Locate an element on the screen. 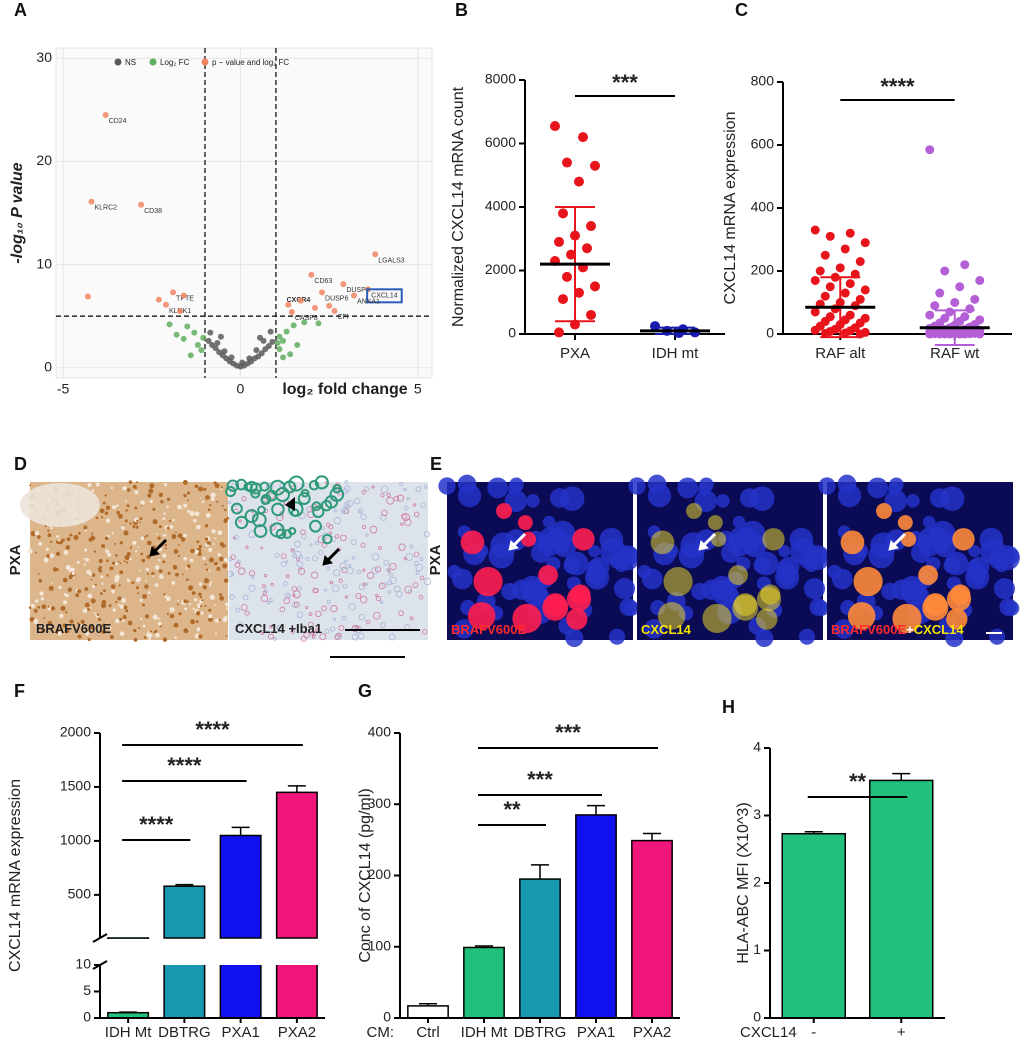  y-tick-label: 0 is located at coordinates (48, 366).